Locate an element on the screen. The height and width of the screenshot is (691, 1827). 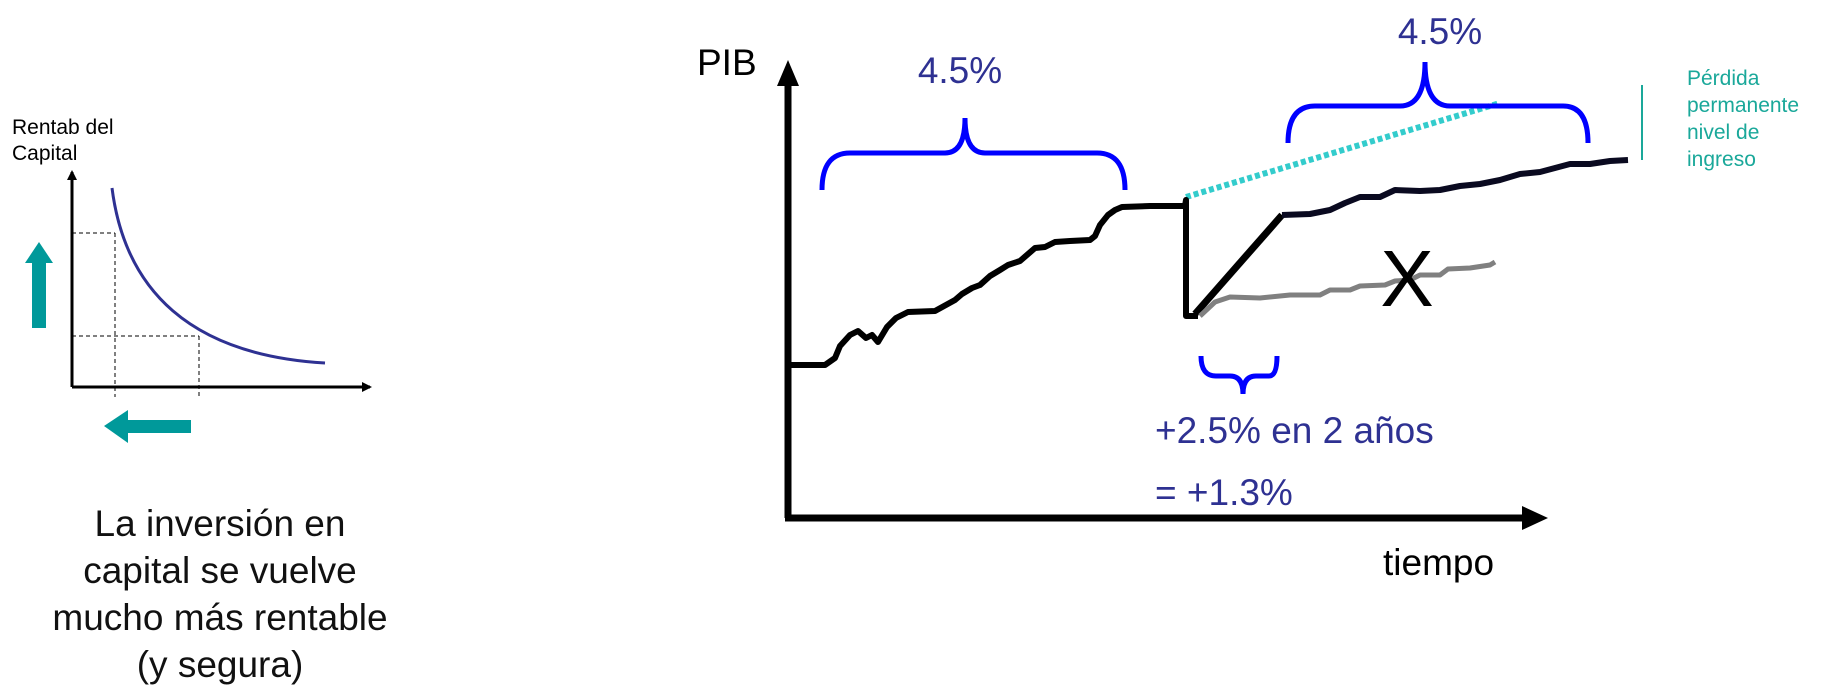
pib-x-arrowhead is located at coordinates (1535, 518).